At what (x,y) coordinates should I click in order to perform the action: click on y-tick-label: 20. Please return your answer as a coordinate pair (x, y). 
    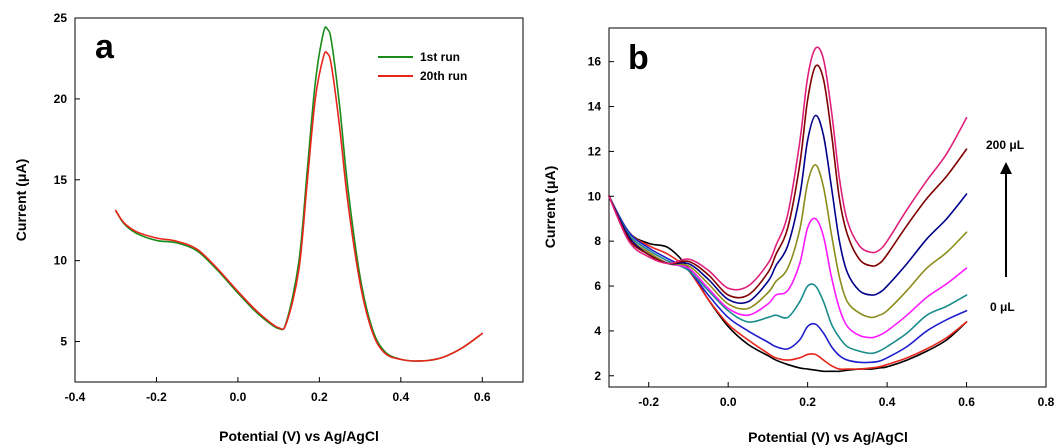
    Looking at the image, I should click on (61, 99).